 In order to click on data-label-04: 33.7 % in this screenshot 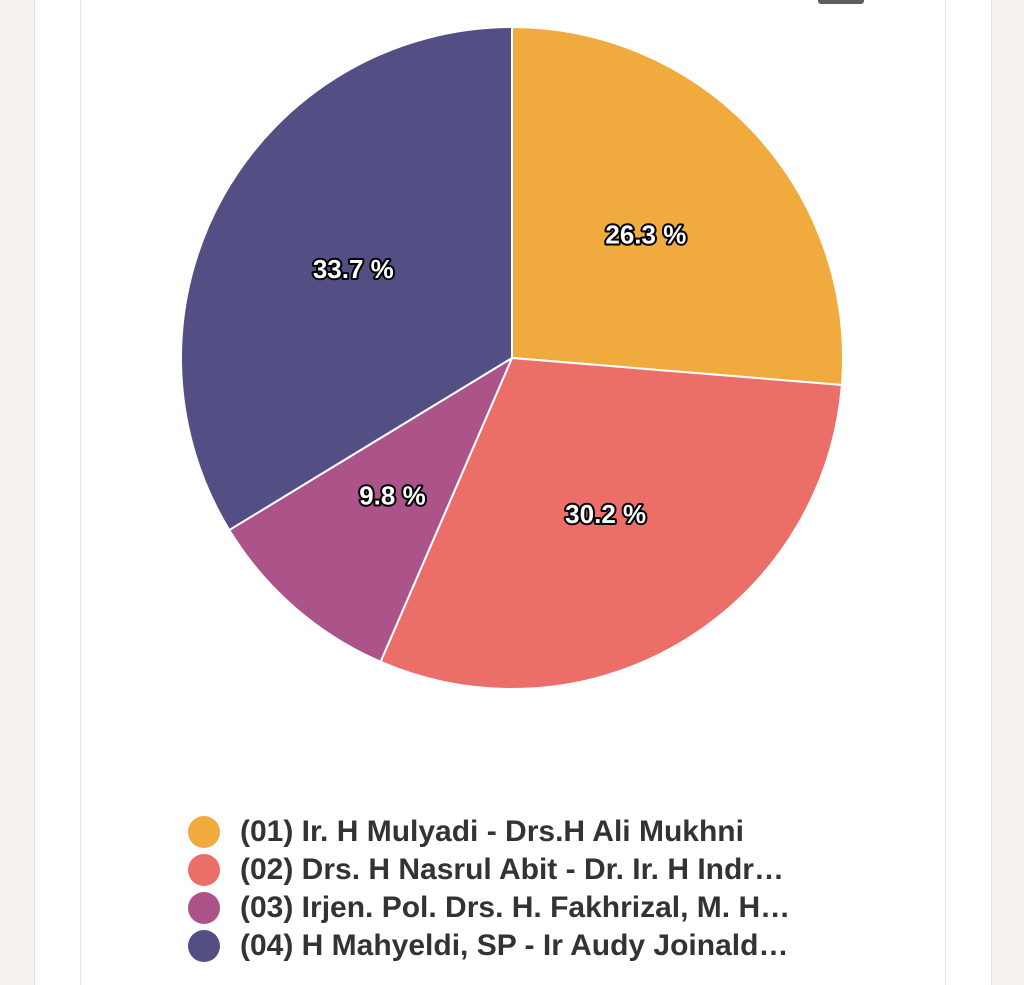, I will do `click(353, 269)`.